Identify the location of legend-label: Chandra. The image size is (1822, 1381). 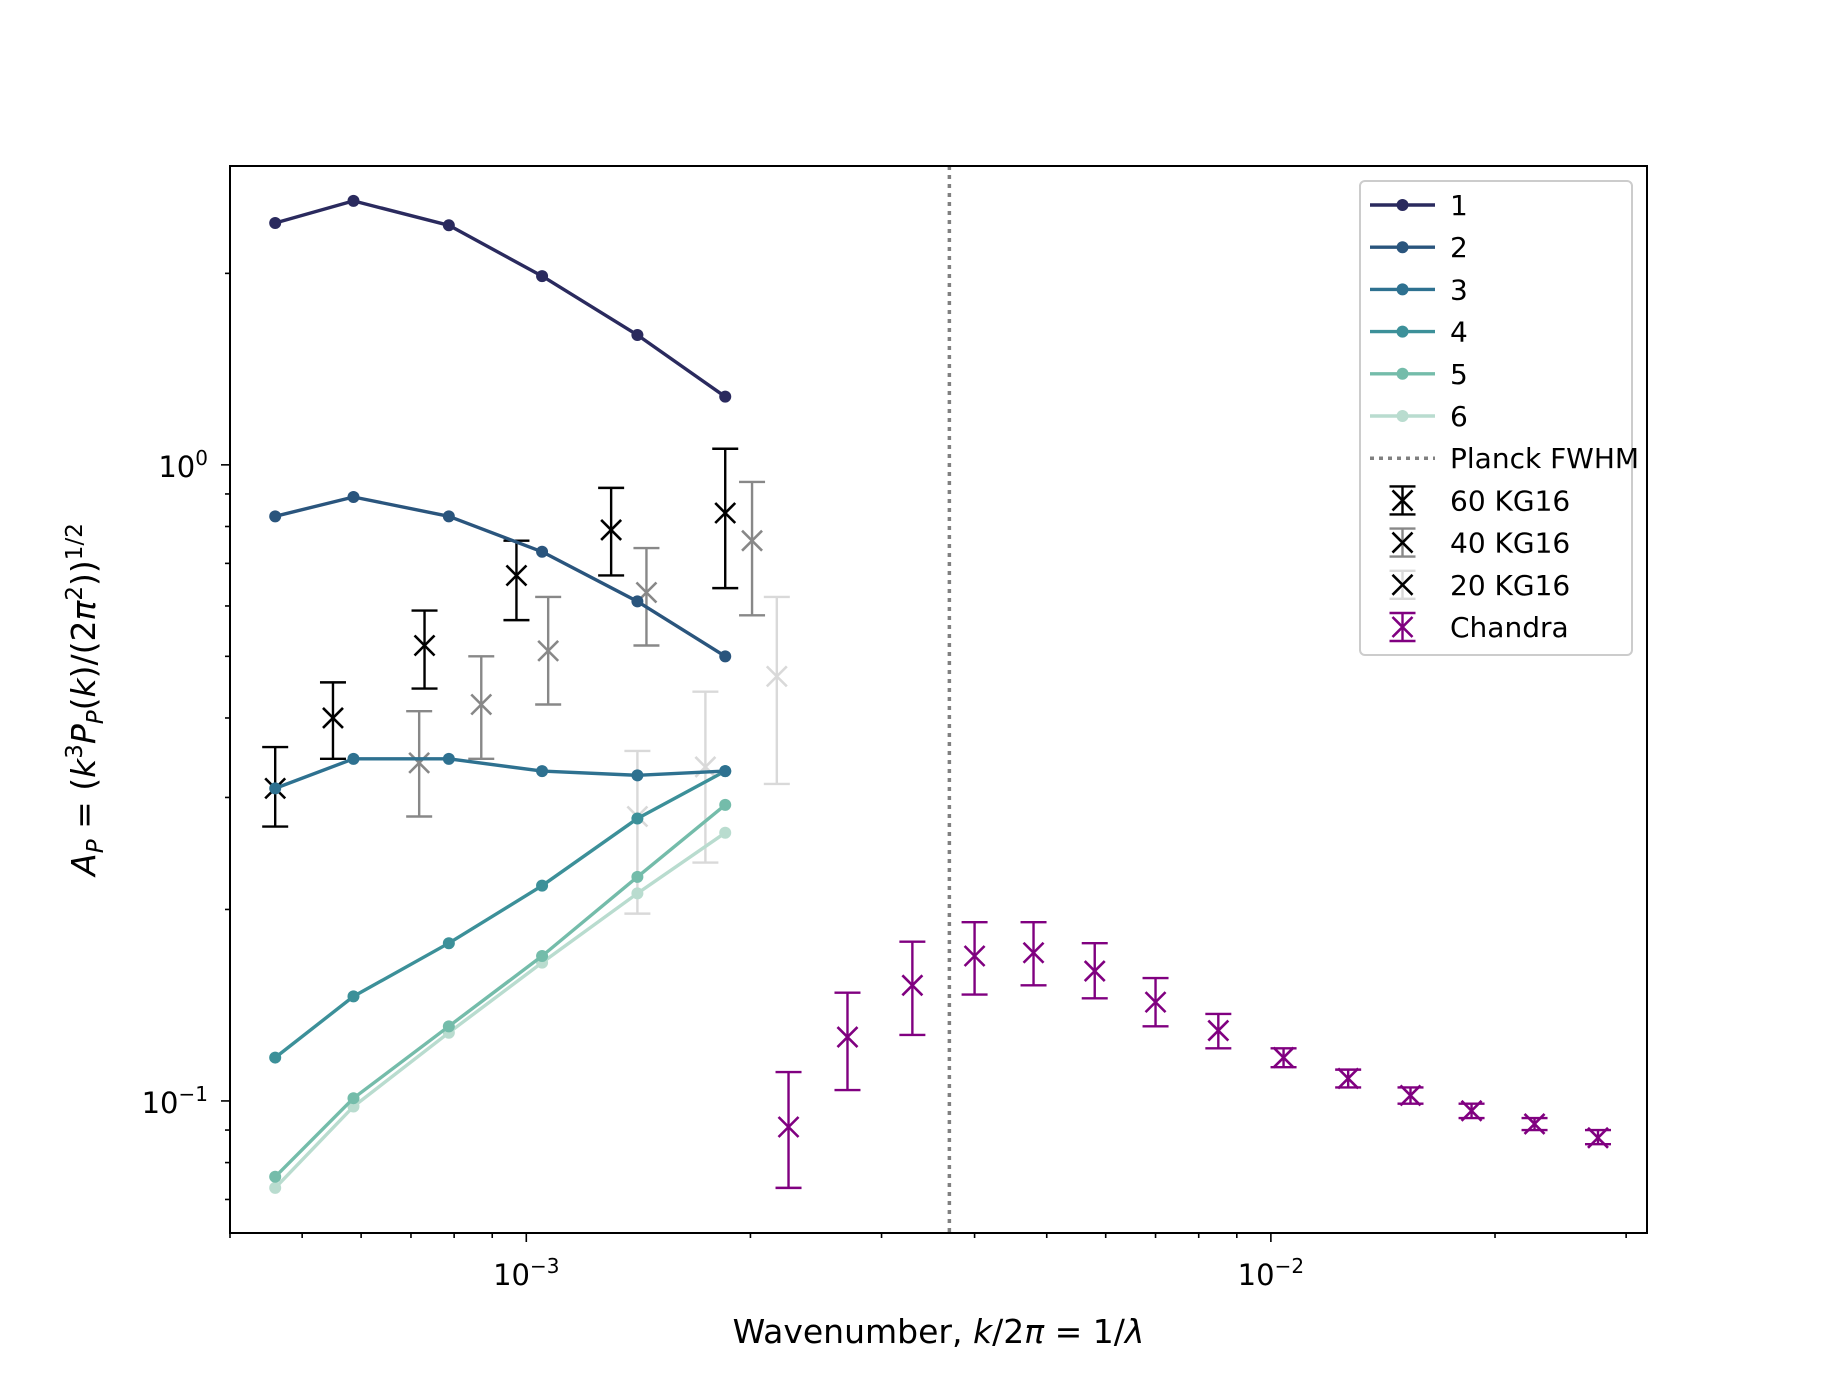
(1509, 627).